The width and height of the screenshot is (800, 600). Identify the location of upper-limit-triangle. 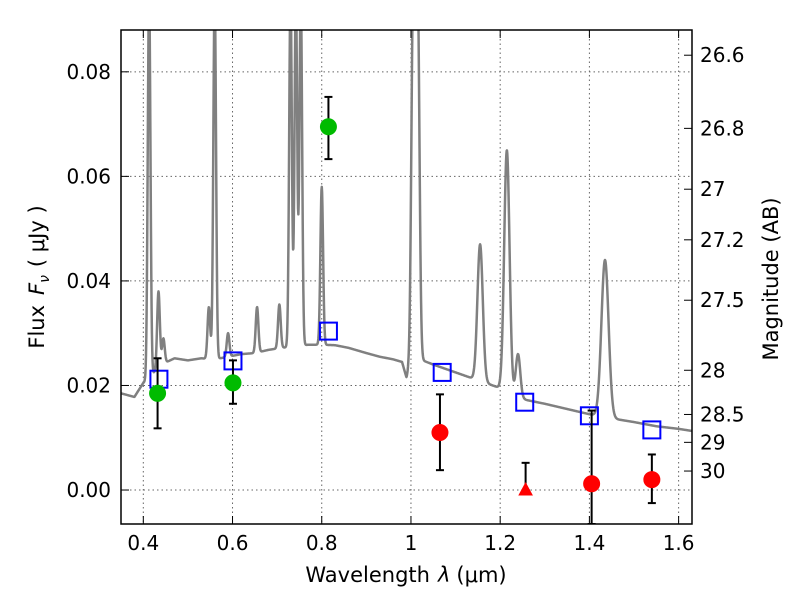
(525, 488).